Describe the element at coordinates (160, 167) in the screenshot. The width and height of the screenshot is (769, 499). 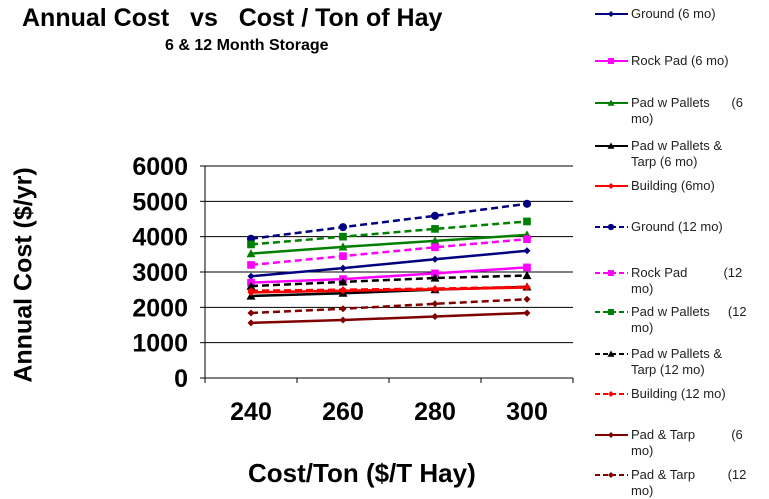
I see `y-tick-label: 6000` at that location.